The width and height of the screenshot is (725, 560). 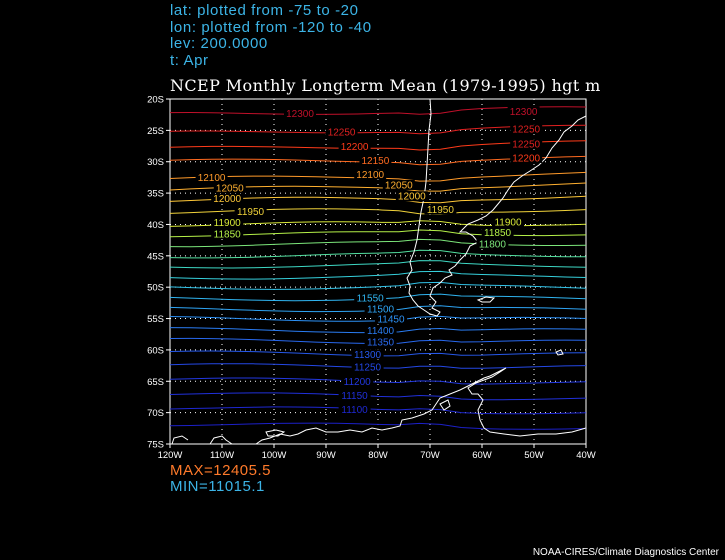 I want to click on lat-tick-label: 75S, so click(x=155, y=445).